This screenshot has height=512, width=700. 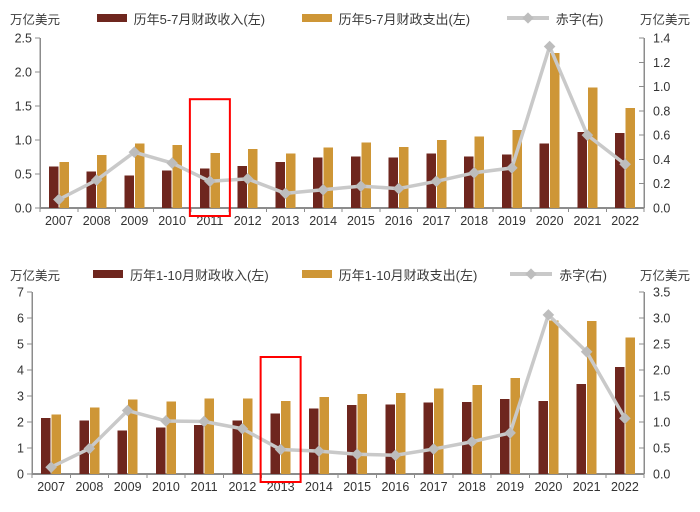 I want to click on svg-text: 0.6, so click(x=661, y=136).